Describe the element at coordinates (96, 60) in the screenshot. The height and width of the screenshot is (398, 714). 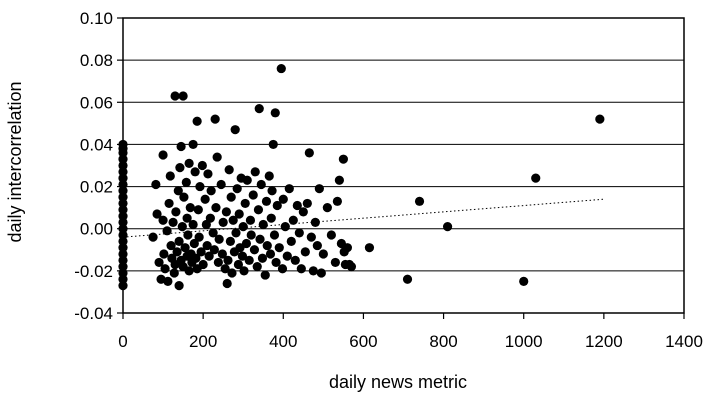
I see `y-tick-label: 0.08` at that location.